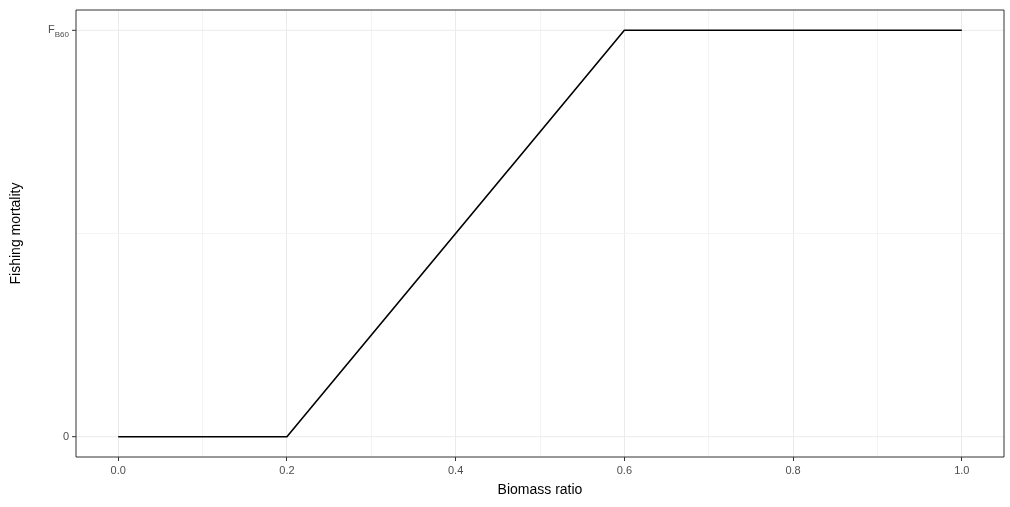 This screenshot has height=507, width=1010. I want to click on y-axis-title: Fishing mortality, so click(15, 233).